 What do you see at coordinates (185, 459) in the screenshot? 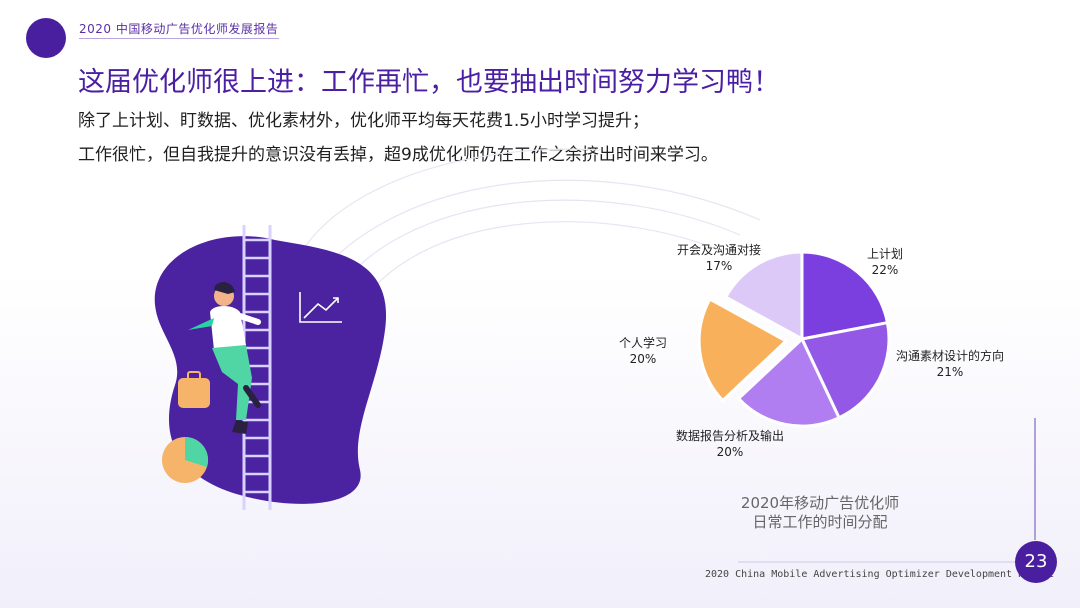
I see `small-pie-icon` at bounding box center [185, 459].